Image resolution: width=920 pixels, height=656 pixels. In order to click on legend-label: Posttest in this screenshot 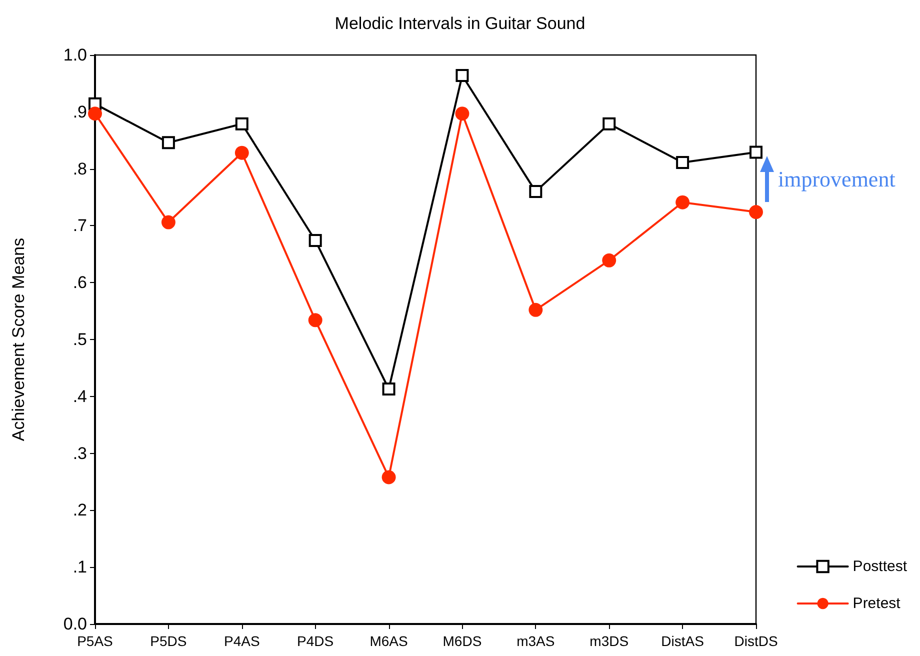, I will do `click(880, 566)`.